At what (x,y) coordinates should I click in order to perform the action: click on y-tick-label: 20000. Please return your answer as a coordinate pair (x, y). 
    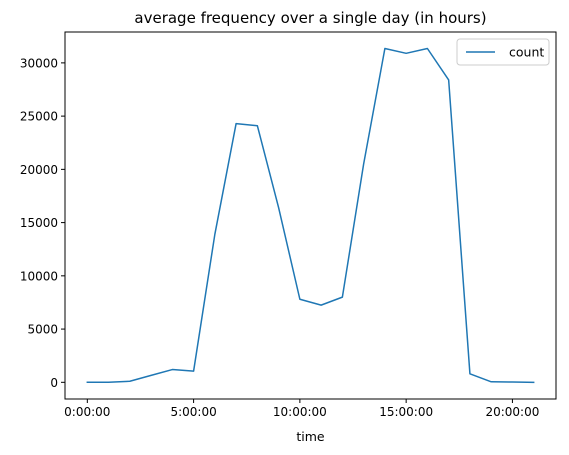
    Looking at the image, I should click on (39, 170).